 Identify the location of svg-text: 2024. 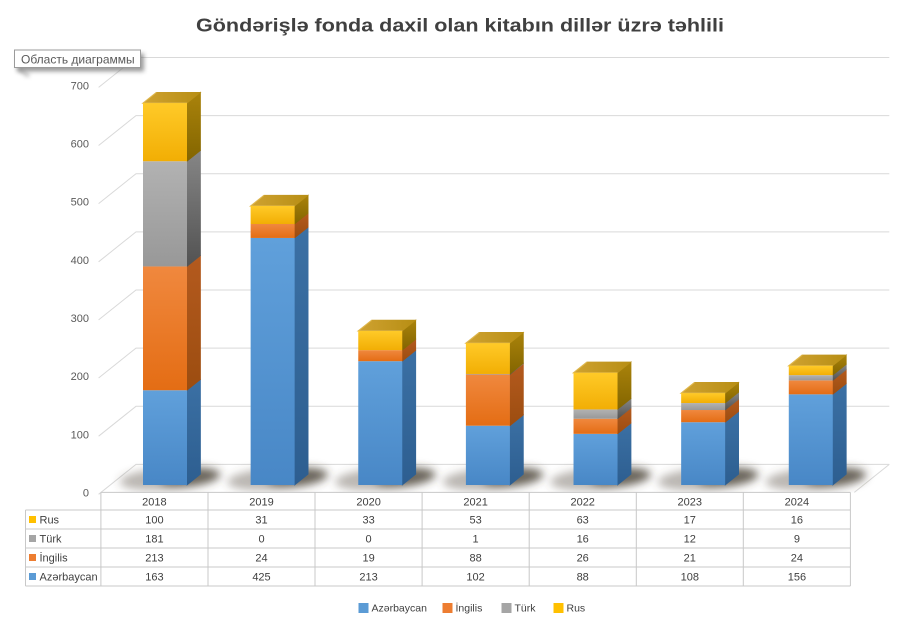
(797, 503).